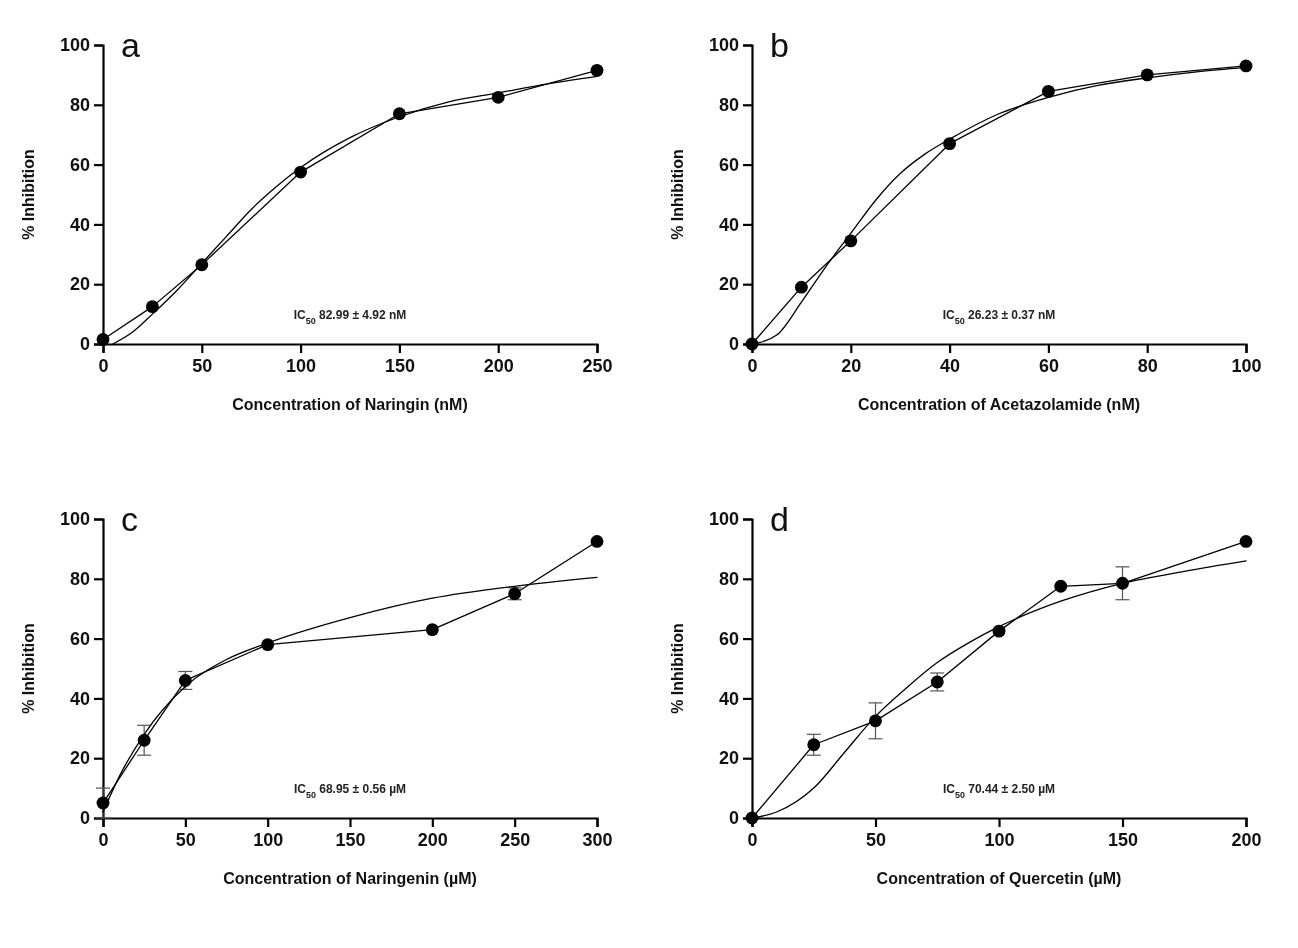  What do you see at coordinates (129, 519) in the screenshot?
I see `chart-title: c` at bounding box center [129, 519].